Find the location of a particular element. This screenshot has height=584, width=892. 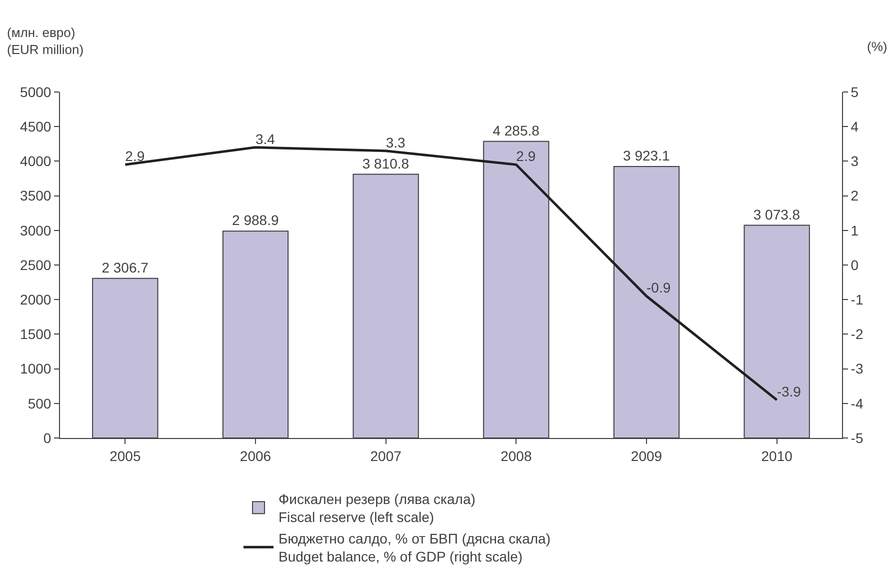

x-tick-label: 2006 is located at coordinates (256, 456).